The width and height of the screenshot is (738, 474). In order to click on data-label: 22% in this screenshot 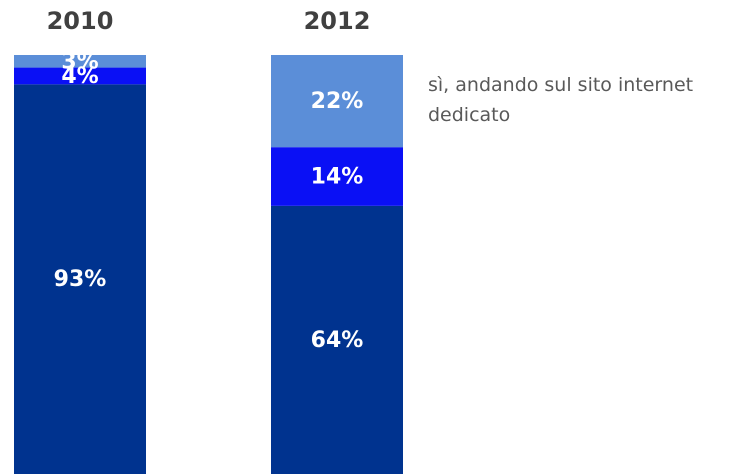, I will do `click(337, 101)`.